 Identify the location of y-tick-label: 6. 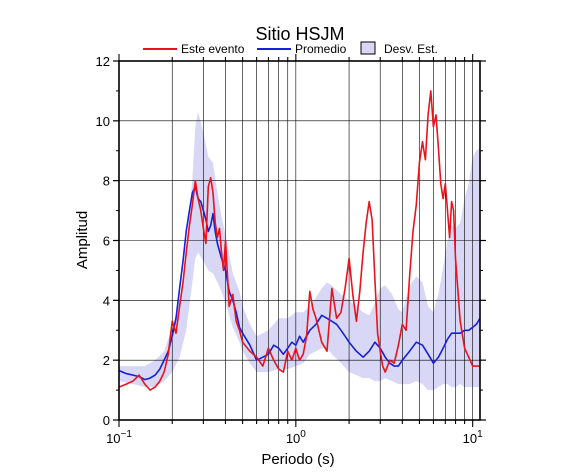
(106, 241).